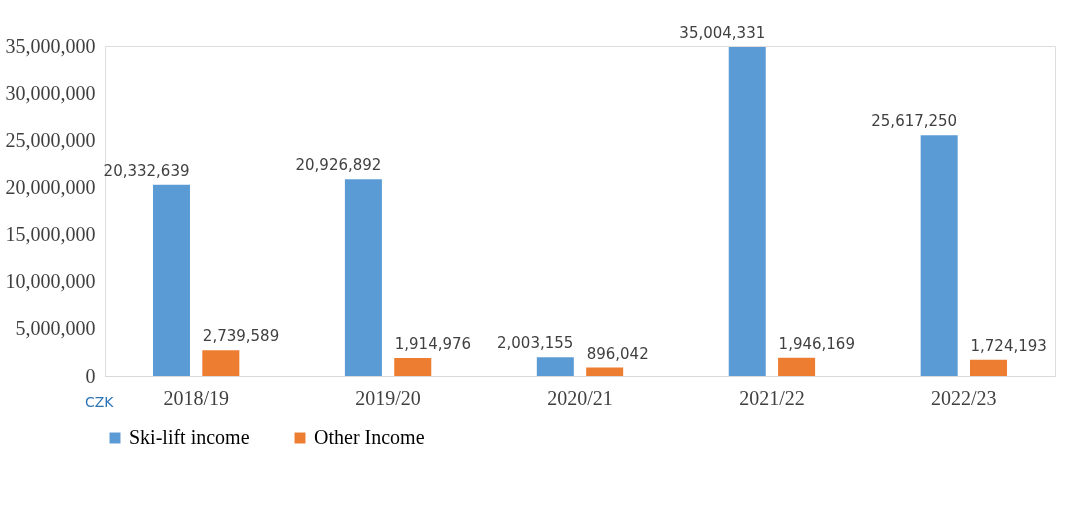 The width and height of the screenshot is (1092, 513). Describe the element at coordinates (50, 140) in the screenshot. I see `y-tick-label: 25,000,000` at that location.